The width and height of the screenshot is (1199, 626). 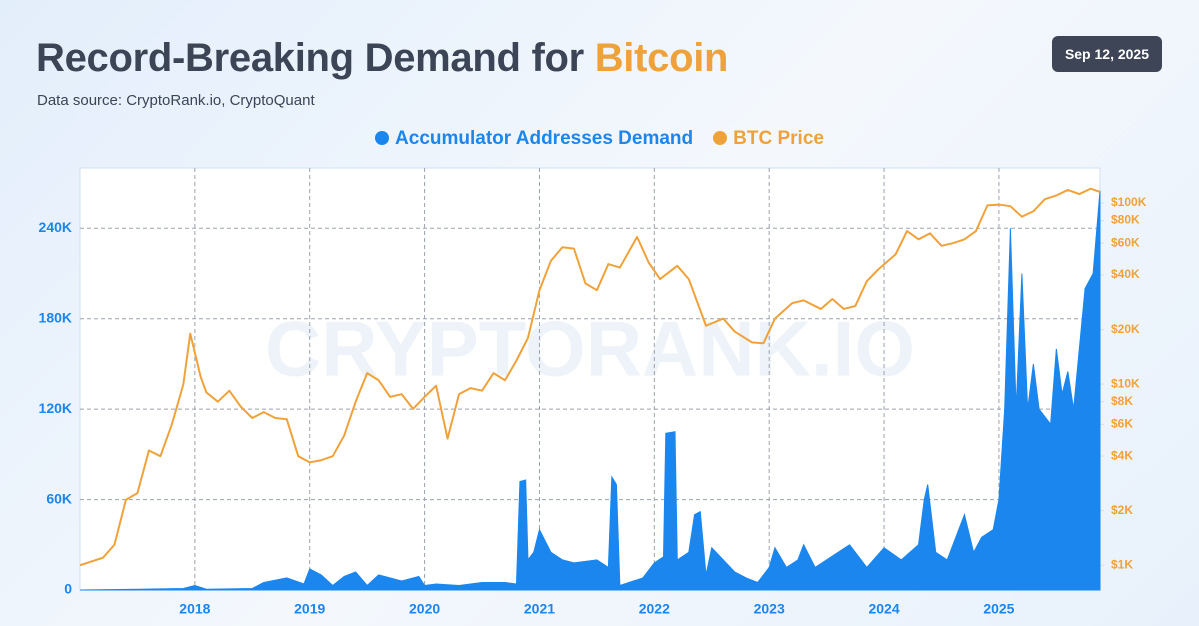 I want to click on x-tick-label: 2018, so click(x=194, y=609).